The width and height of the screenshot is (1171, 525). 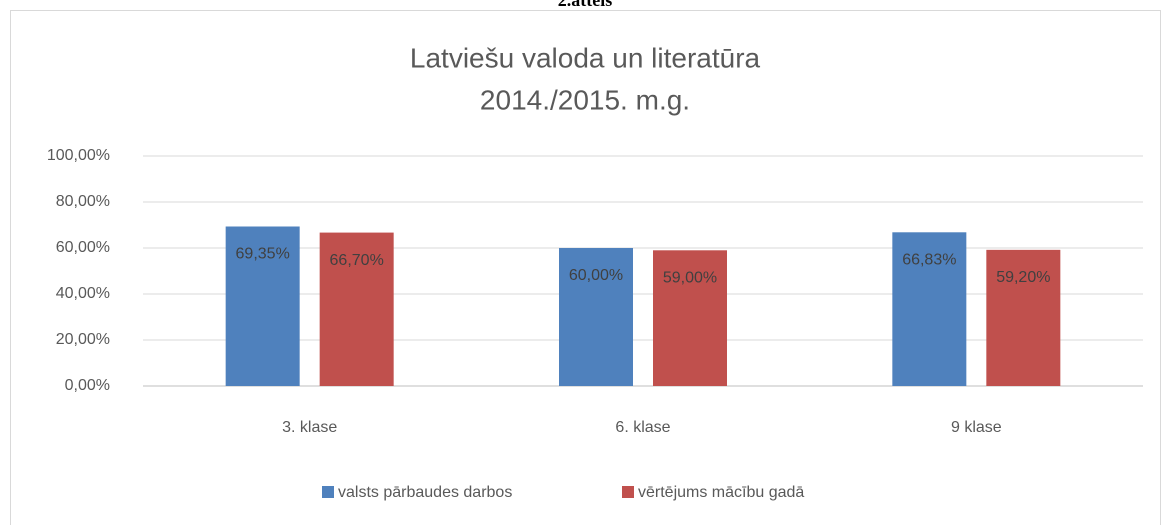 What do you see at coordinates (929, 260) in the screenshot?
I see `data-label: 66,83%` at bounding box center [929, 260].